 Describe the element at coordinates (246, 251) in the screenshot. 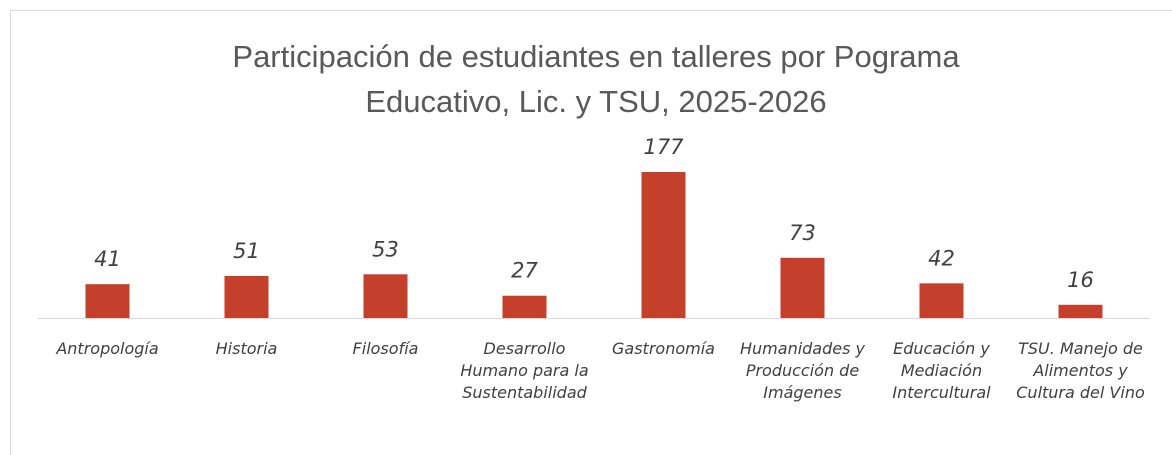

I see `data-label: 51` at that location.